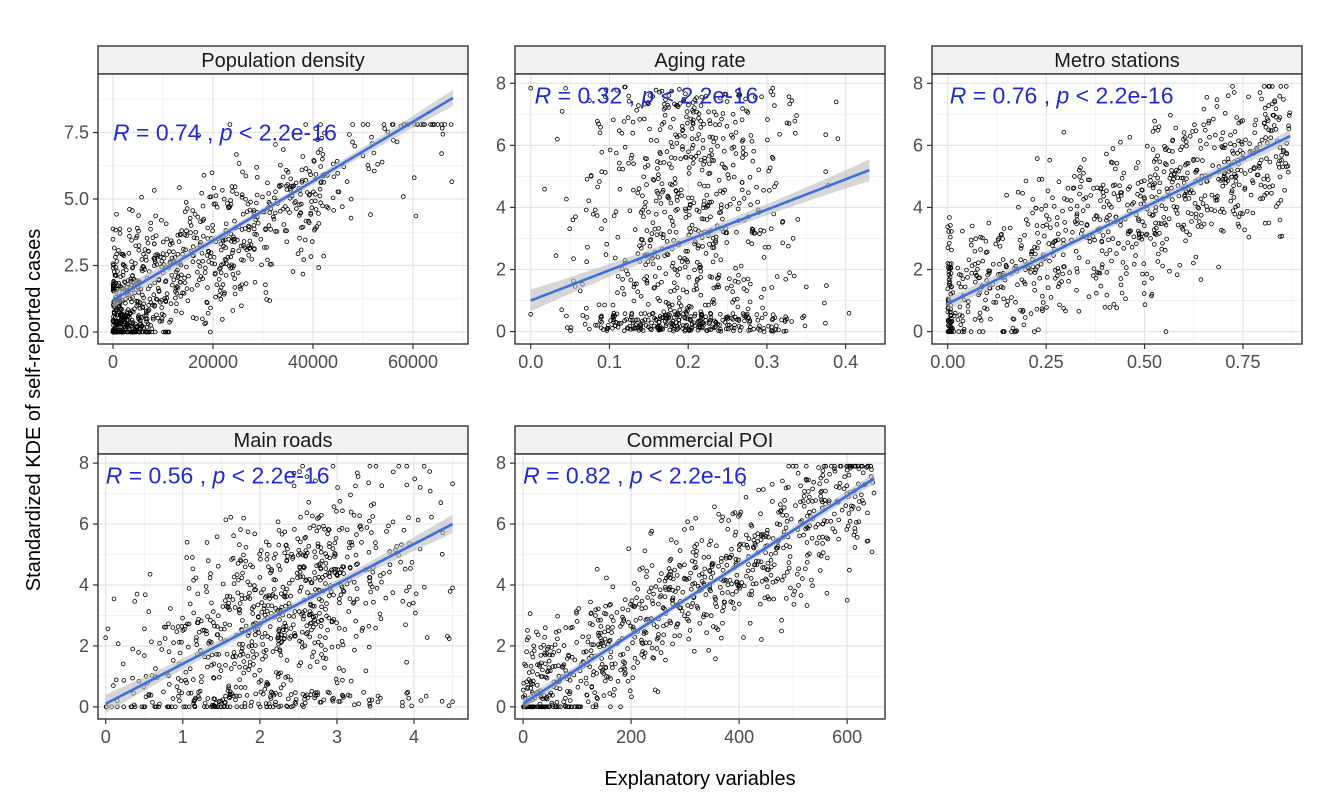 This screenshot has height=807, width=1320. I want to click on x-tick-label: 4, so click(414, 737).